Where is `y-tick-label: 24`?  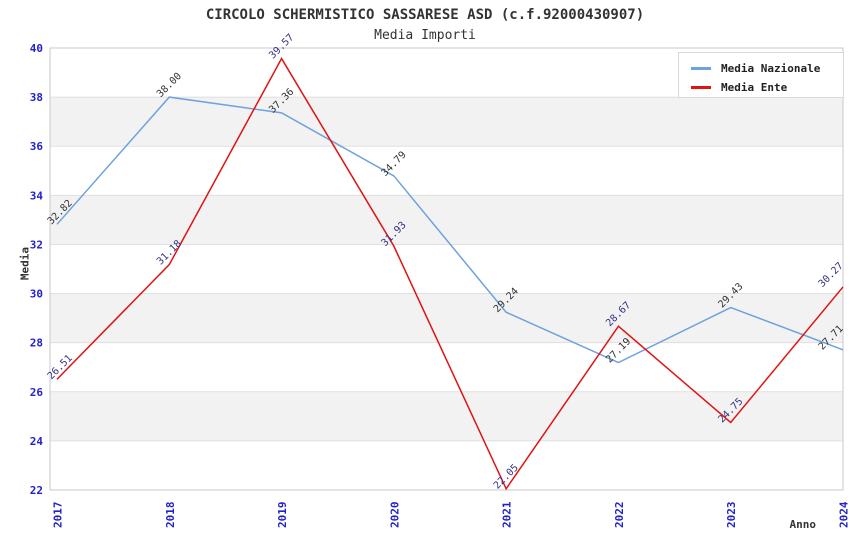
y-tick-label: 24 is located at coordinates (37, 441).